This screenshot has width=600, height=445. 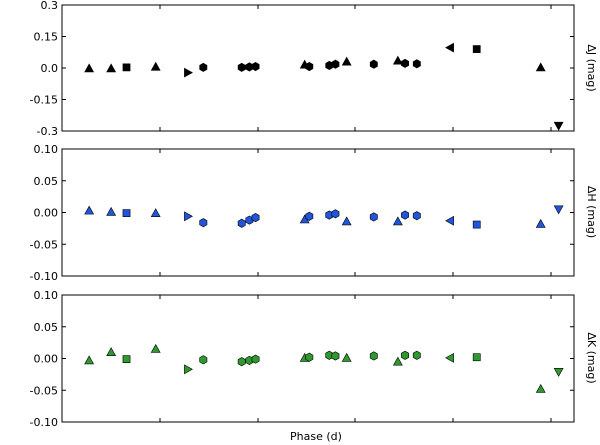 I want to click on points-h, so click(x=324, y=217).